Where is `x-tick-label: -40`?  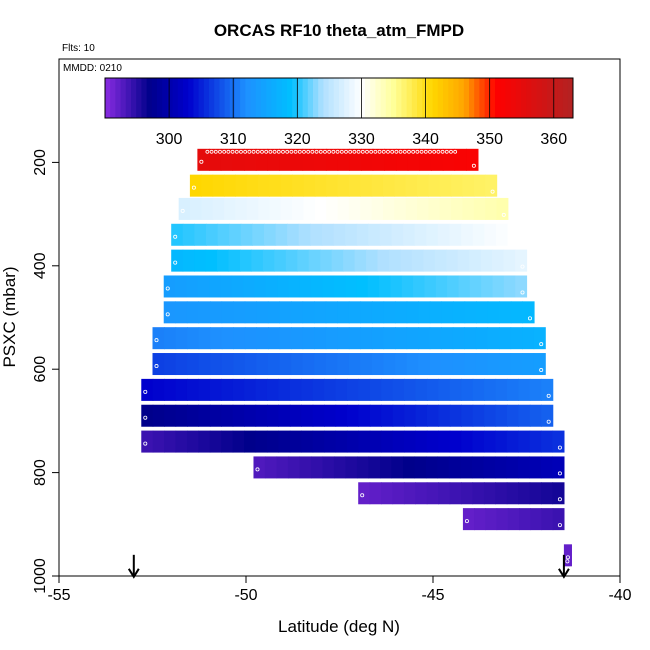 x-tick-label: -40 is located at coordinates (619, 595).